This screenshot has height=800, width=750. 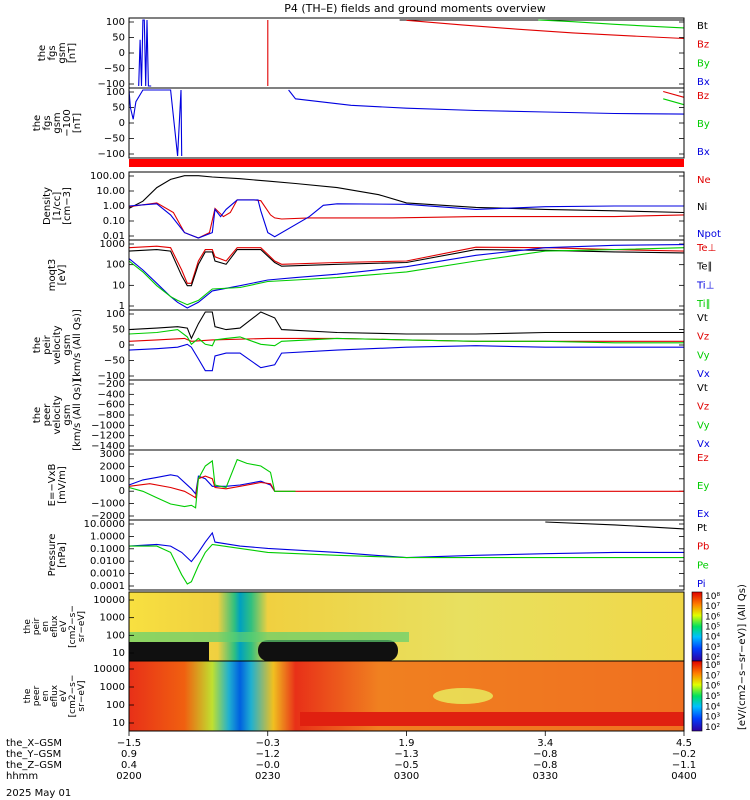 What do you see at coordinates (114, 206) in the screenshot?
I see `density-ytick-label: 1.00` at bounding box center [114, 206].